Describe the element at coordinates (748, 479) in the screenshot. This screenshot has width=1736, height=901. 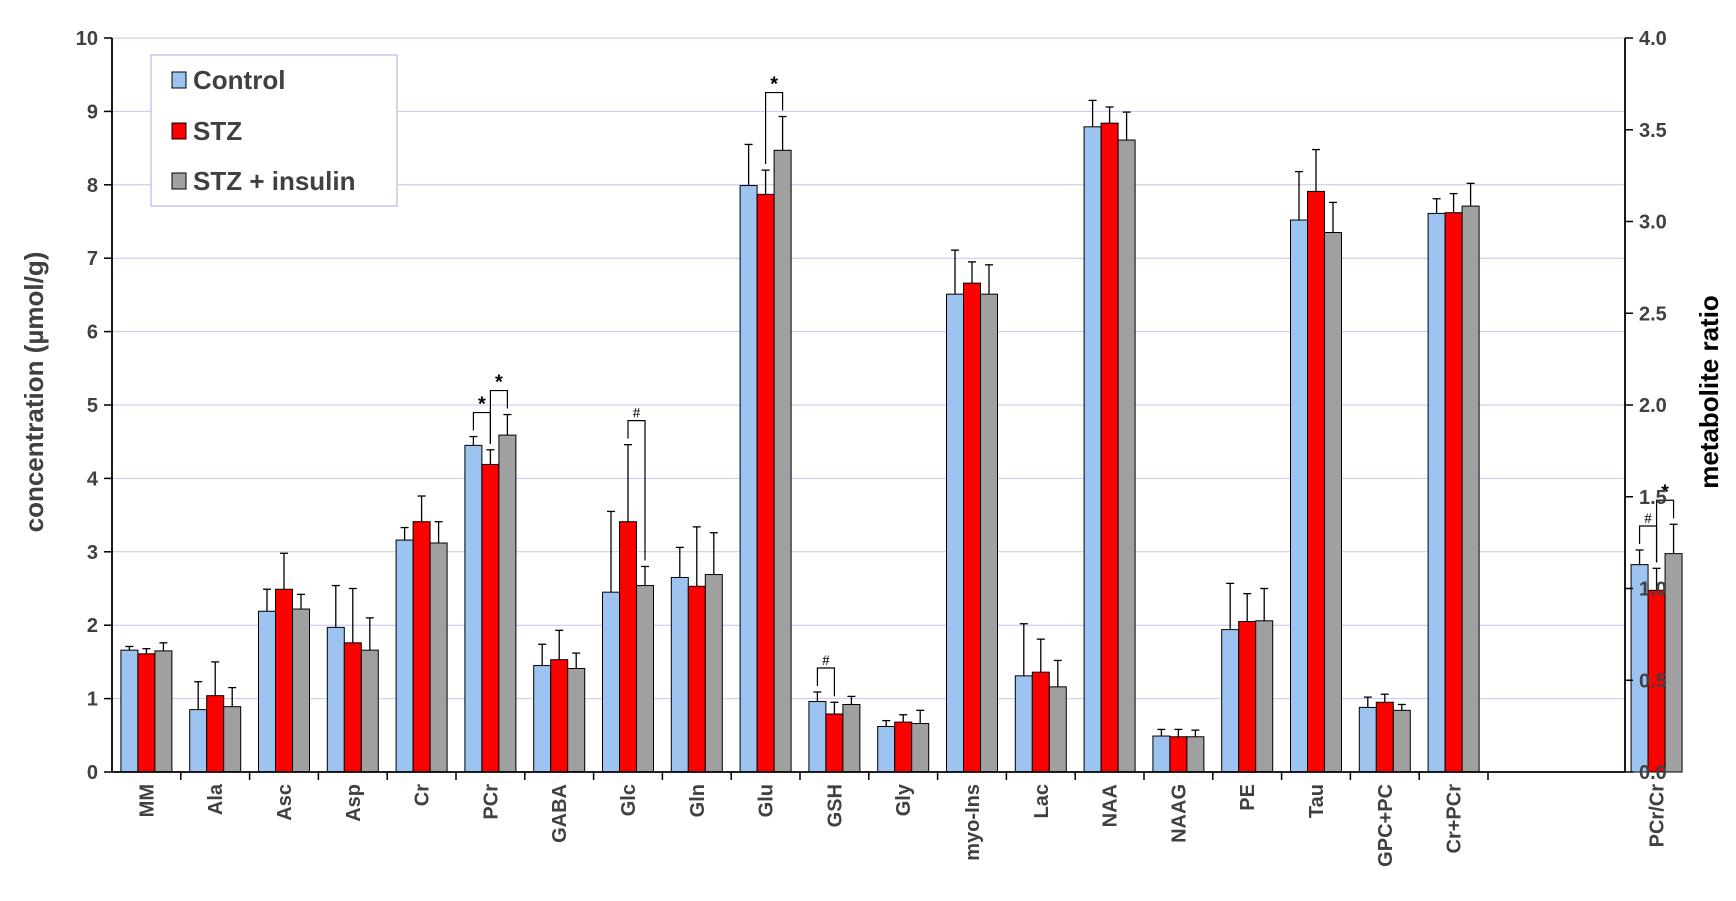
I see `bar-control-glu` at that location.